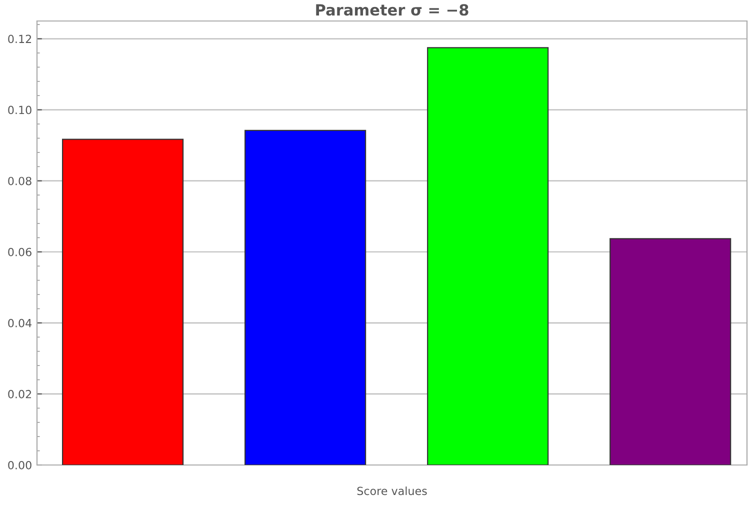 The height and width of the screenshot is (507, 749). I want to click on y-tick-label: 0.06, so click(20, 252).